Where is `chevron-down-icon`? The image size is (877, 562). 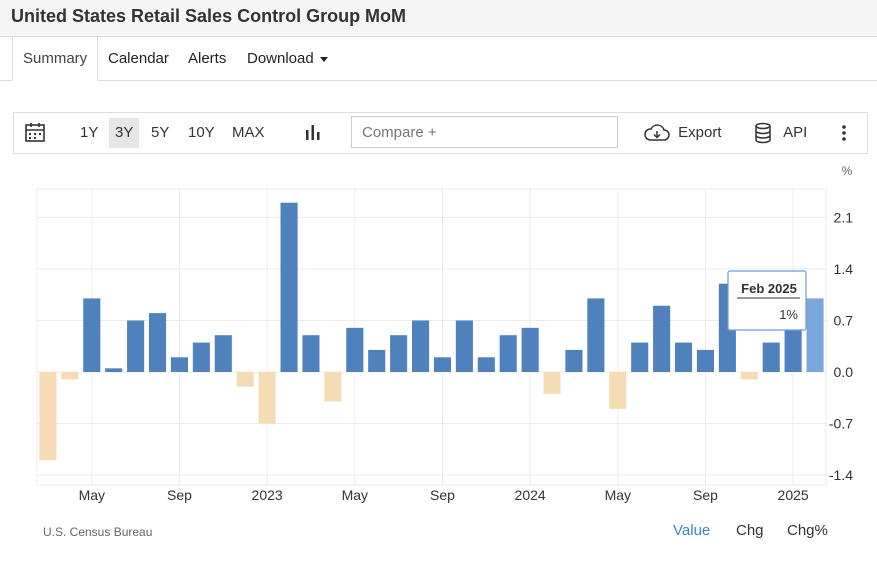
chevron-down-icon is located at coordinates (323, 59).